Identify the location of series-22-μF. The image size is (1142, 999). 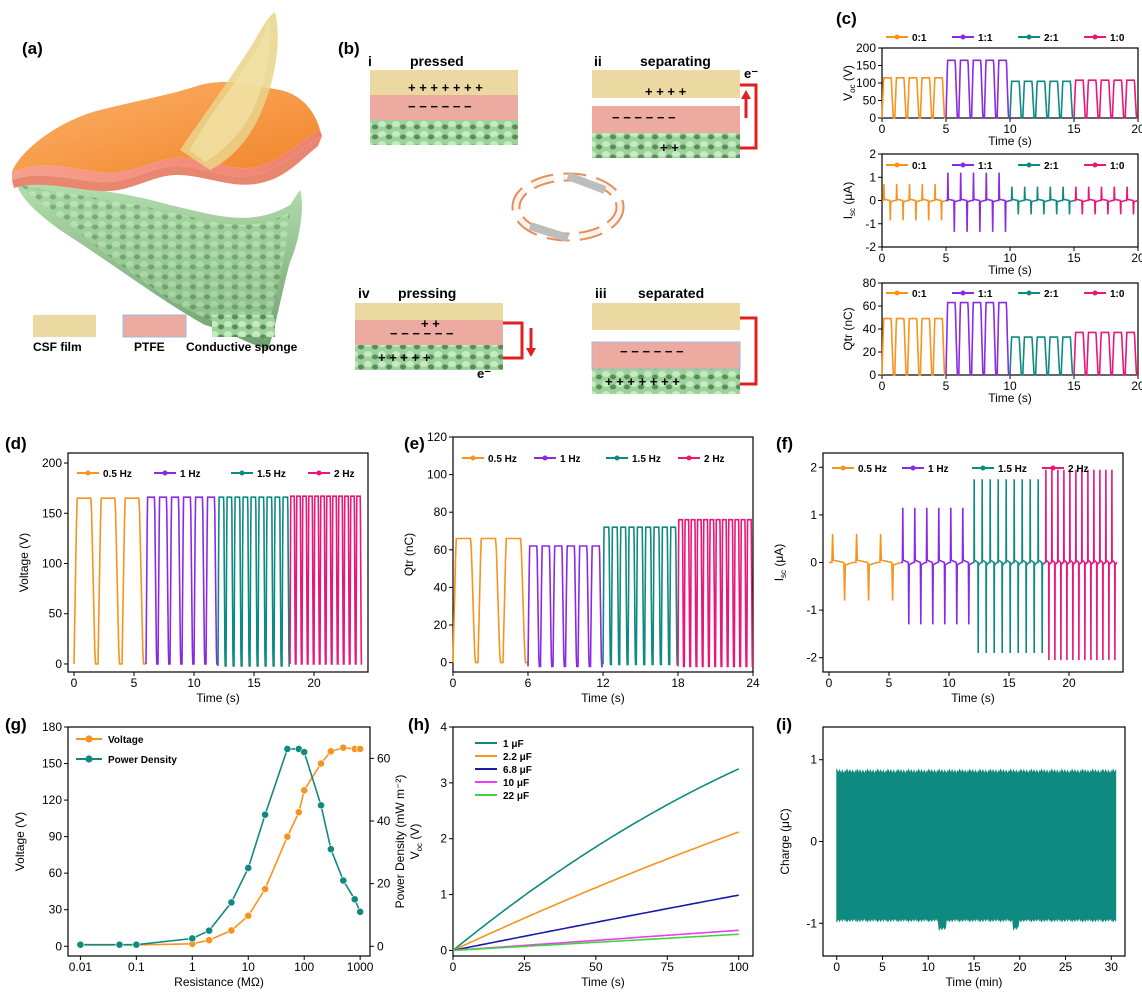
(595, 942).